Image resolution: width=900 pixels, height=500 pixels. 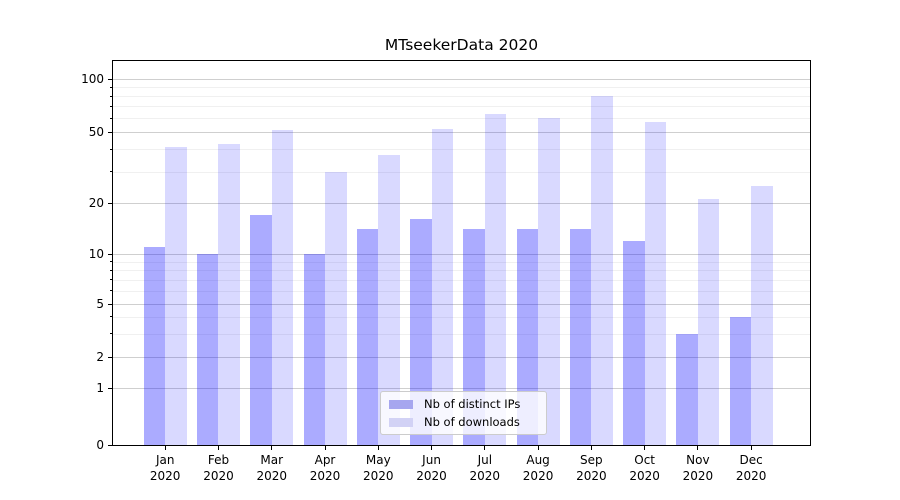 I want to click on x-tick-label-line: Apr, so click(x=325, y=460).